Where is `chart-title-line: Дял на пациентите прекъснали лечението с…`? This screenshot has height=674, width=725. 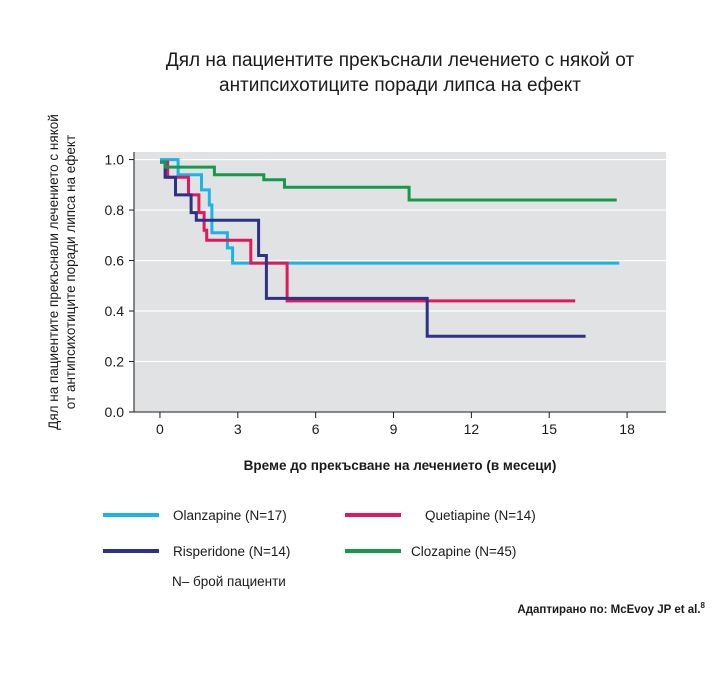 chart-title-line: Дял на пациентите прекъснали лечението с… is located at coordinates (400, 60).